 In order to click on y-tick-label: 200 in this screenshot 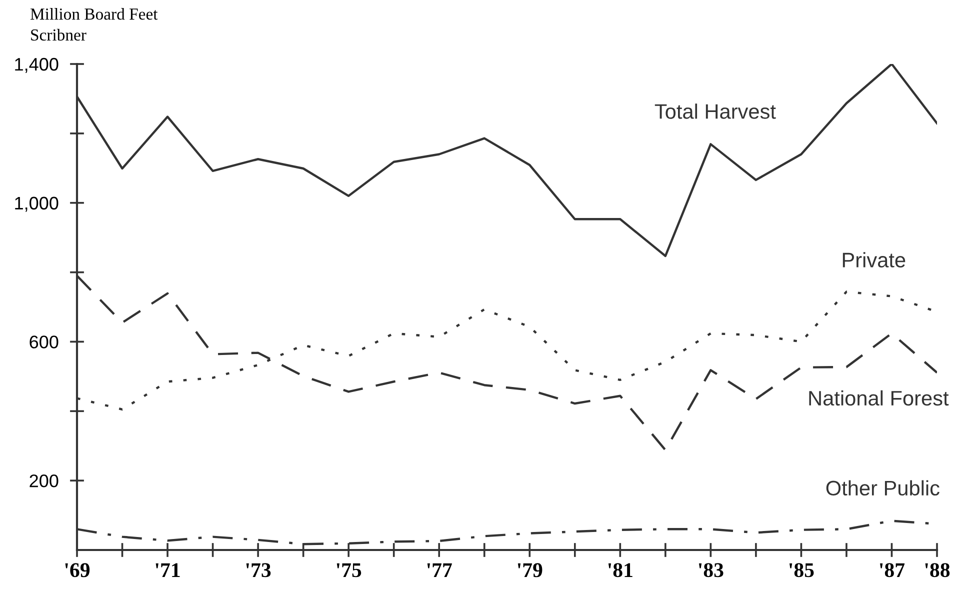, I will do `click(44, 481)`.